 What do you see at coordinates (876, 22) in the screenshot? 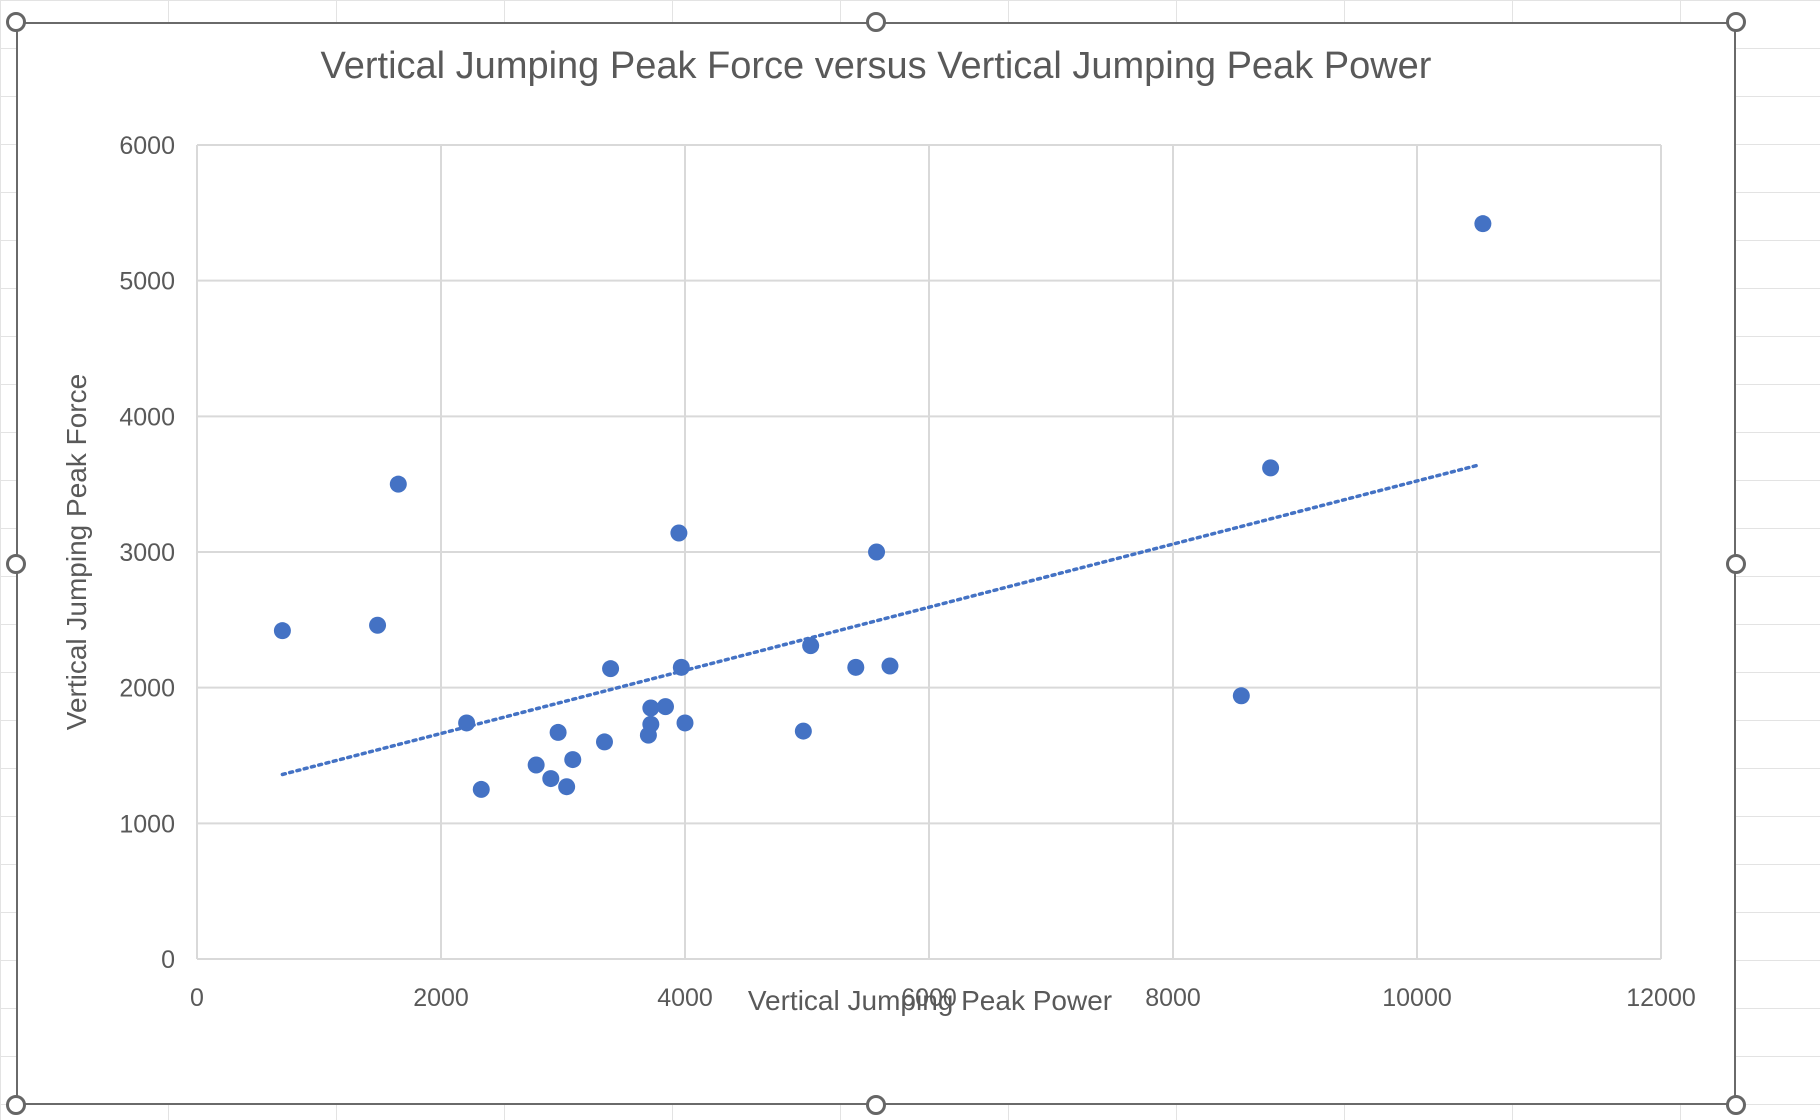
I see `resize-handle-top-middle` at bounding box center [876, 22].